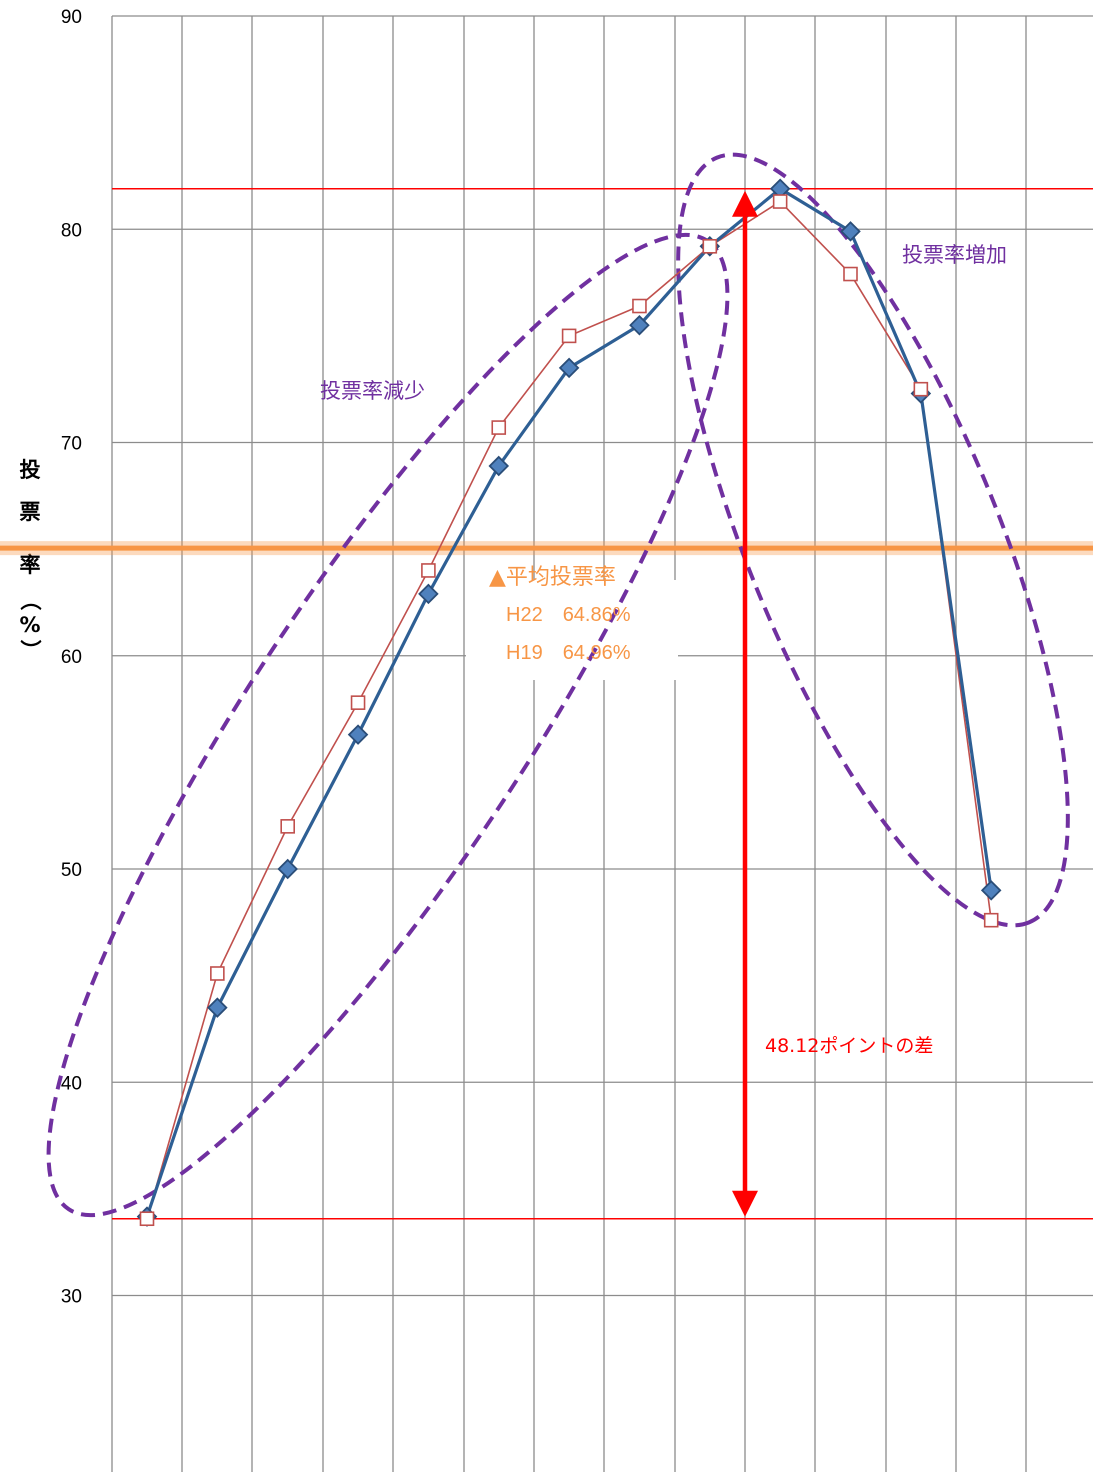 The image size is (1093, 1472). I want to click on y-axis-label-char: 票, so click(30, 512).